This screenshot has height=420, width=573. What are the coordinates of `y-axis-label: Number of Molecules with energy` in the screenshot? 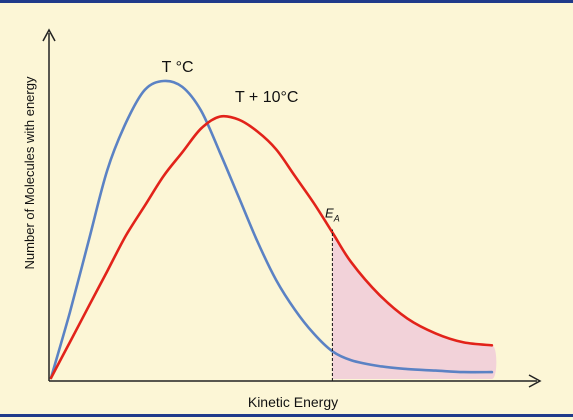 It's located at (29, 172).